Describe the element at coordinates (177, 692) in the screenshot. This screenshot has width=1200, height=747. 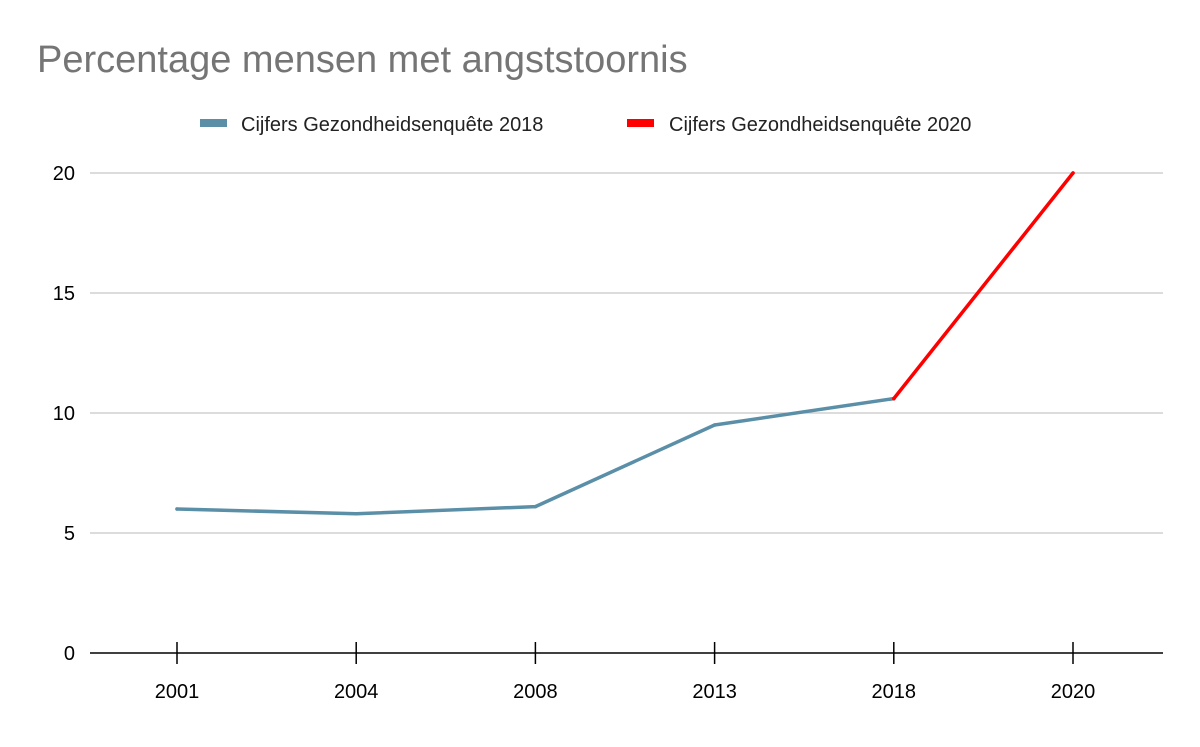
I see `x-tick-label: 2001` at that location.